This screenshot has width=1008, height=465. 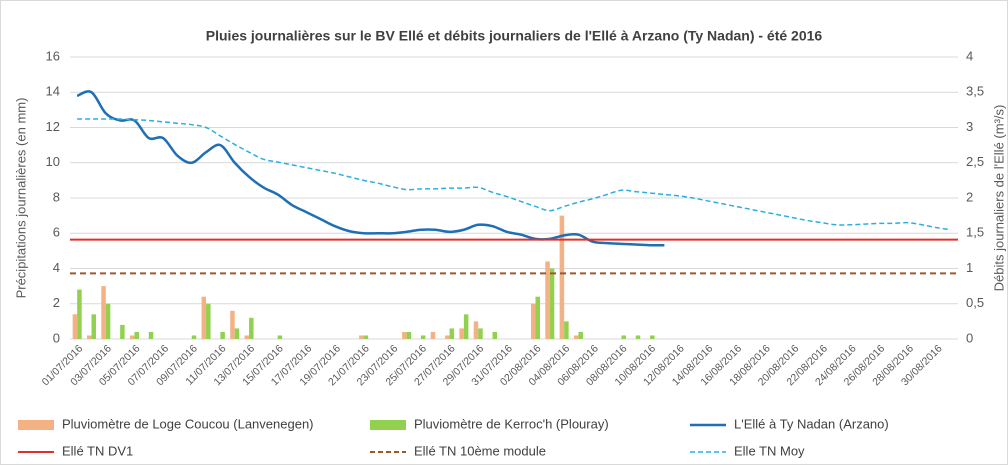 I want to click on y2-tick-label: 4, so click(x=969, y=55).